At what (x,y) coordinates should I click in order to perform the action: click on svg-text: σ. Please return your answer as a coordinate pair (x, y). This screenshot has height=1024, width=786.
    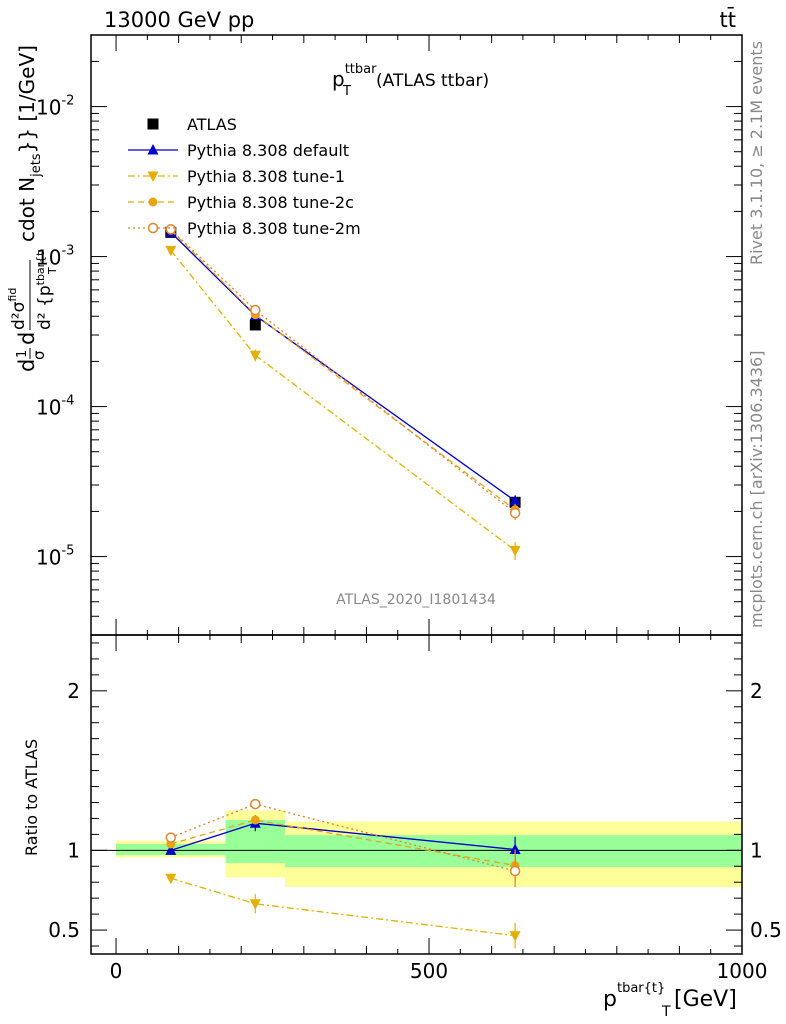
    Looking at the image, I should click on (39, 355).